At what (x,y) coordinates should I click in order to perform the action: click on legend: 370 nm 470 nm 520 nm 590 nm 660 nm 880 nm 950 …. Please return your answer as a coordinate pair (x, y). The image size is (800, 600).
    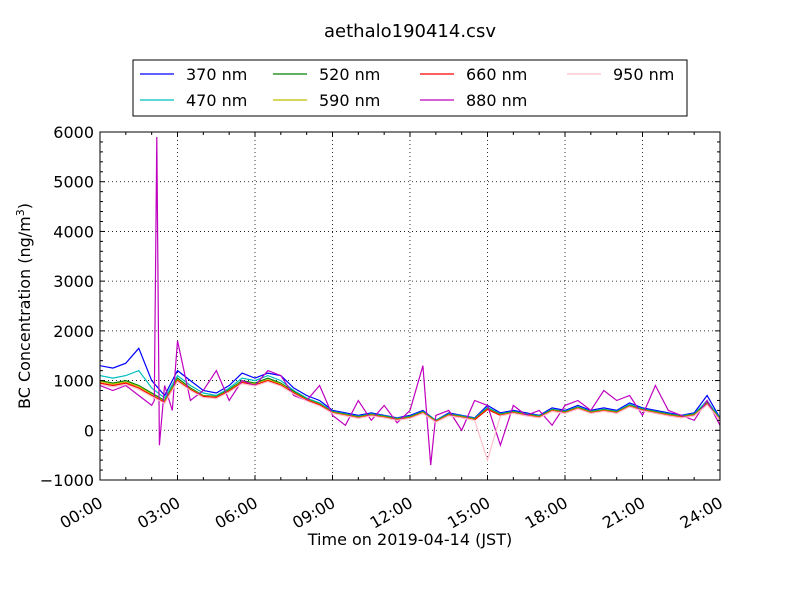
    Looking at the image, I should click on (410, 88).